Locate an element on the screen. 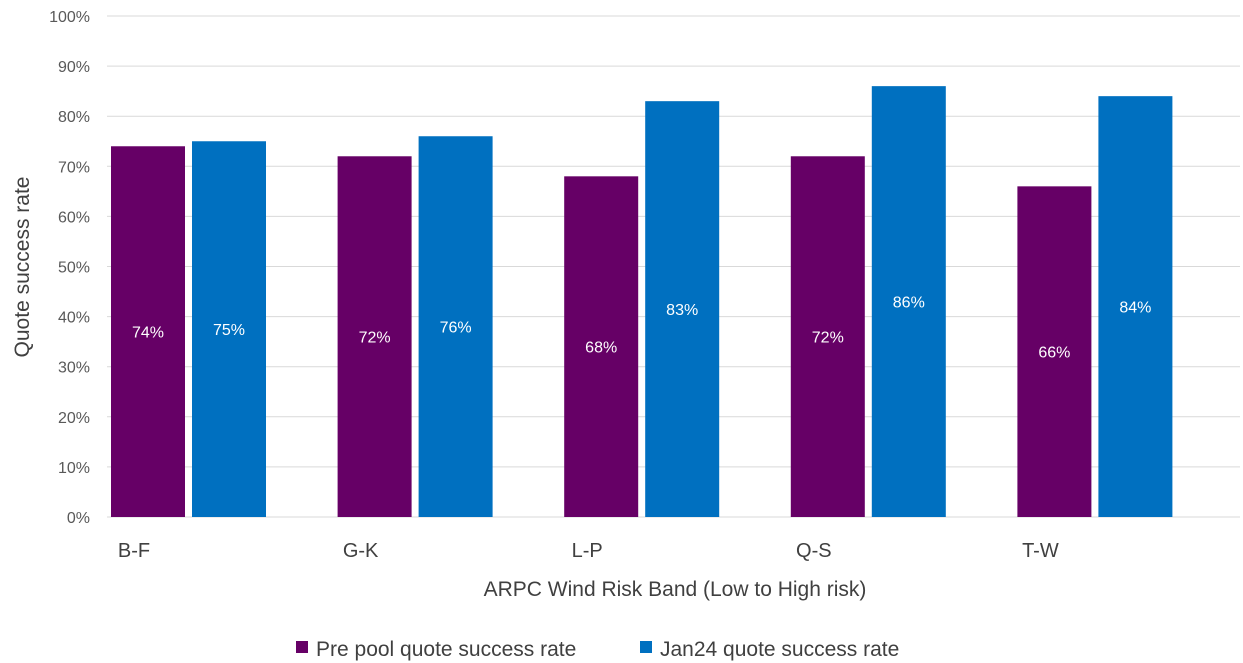 This screenshot has height=663, width=1243. y-axis-ticks: 0% 10% 20% 30% 40% 50% 60% 70% 80% 90% 100% is located at coordinates (69, 268).